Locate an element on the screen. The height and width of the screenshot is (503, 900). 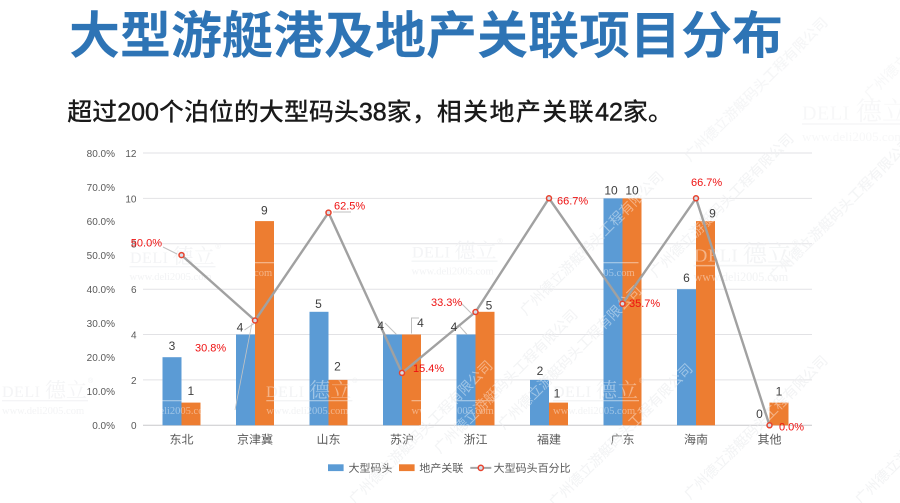
svg-text: 42 is located at coordinates (609, 113).